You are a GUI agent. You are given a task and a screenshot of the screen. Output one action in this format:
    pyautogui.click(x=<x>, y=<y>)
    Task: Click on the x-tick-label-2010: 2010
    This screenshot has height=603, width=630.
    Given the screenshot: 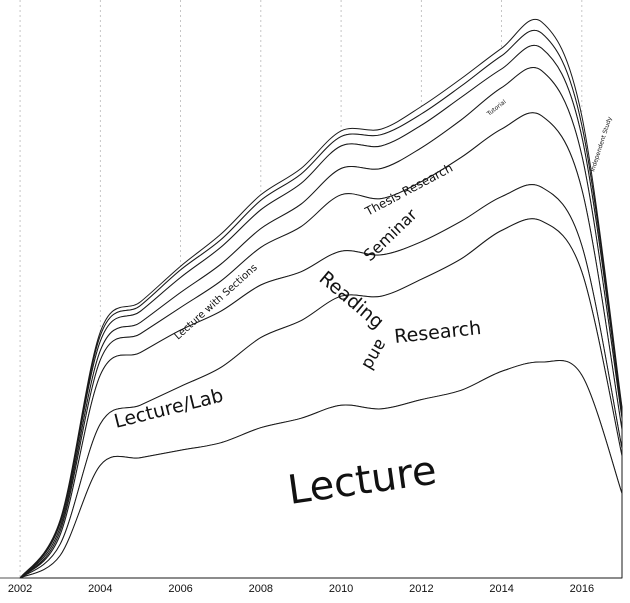 What is the action you would take?
    pyautogui.click(x=341, y=589)
    